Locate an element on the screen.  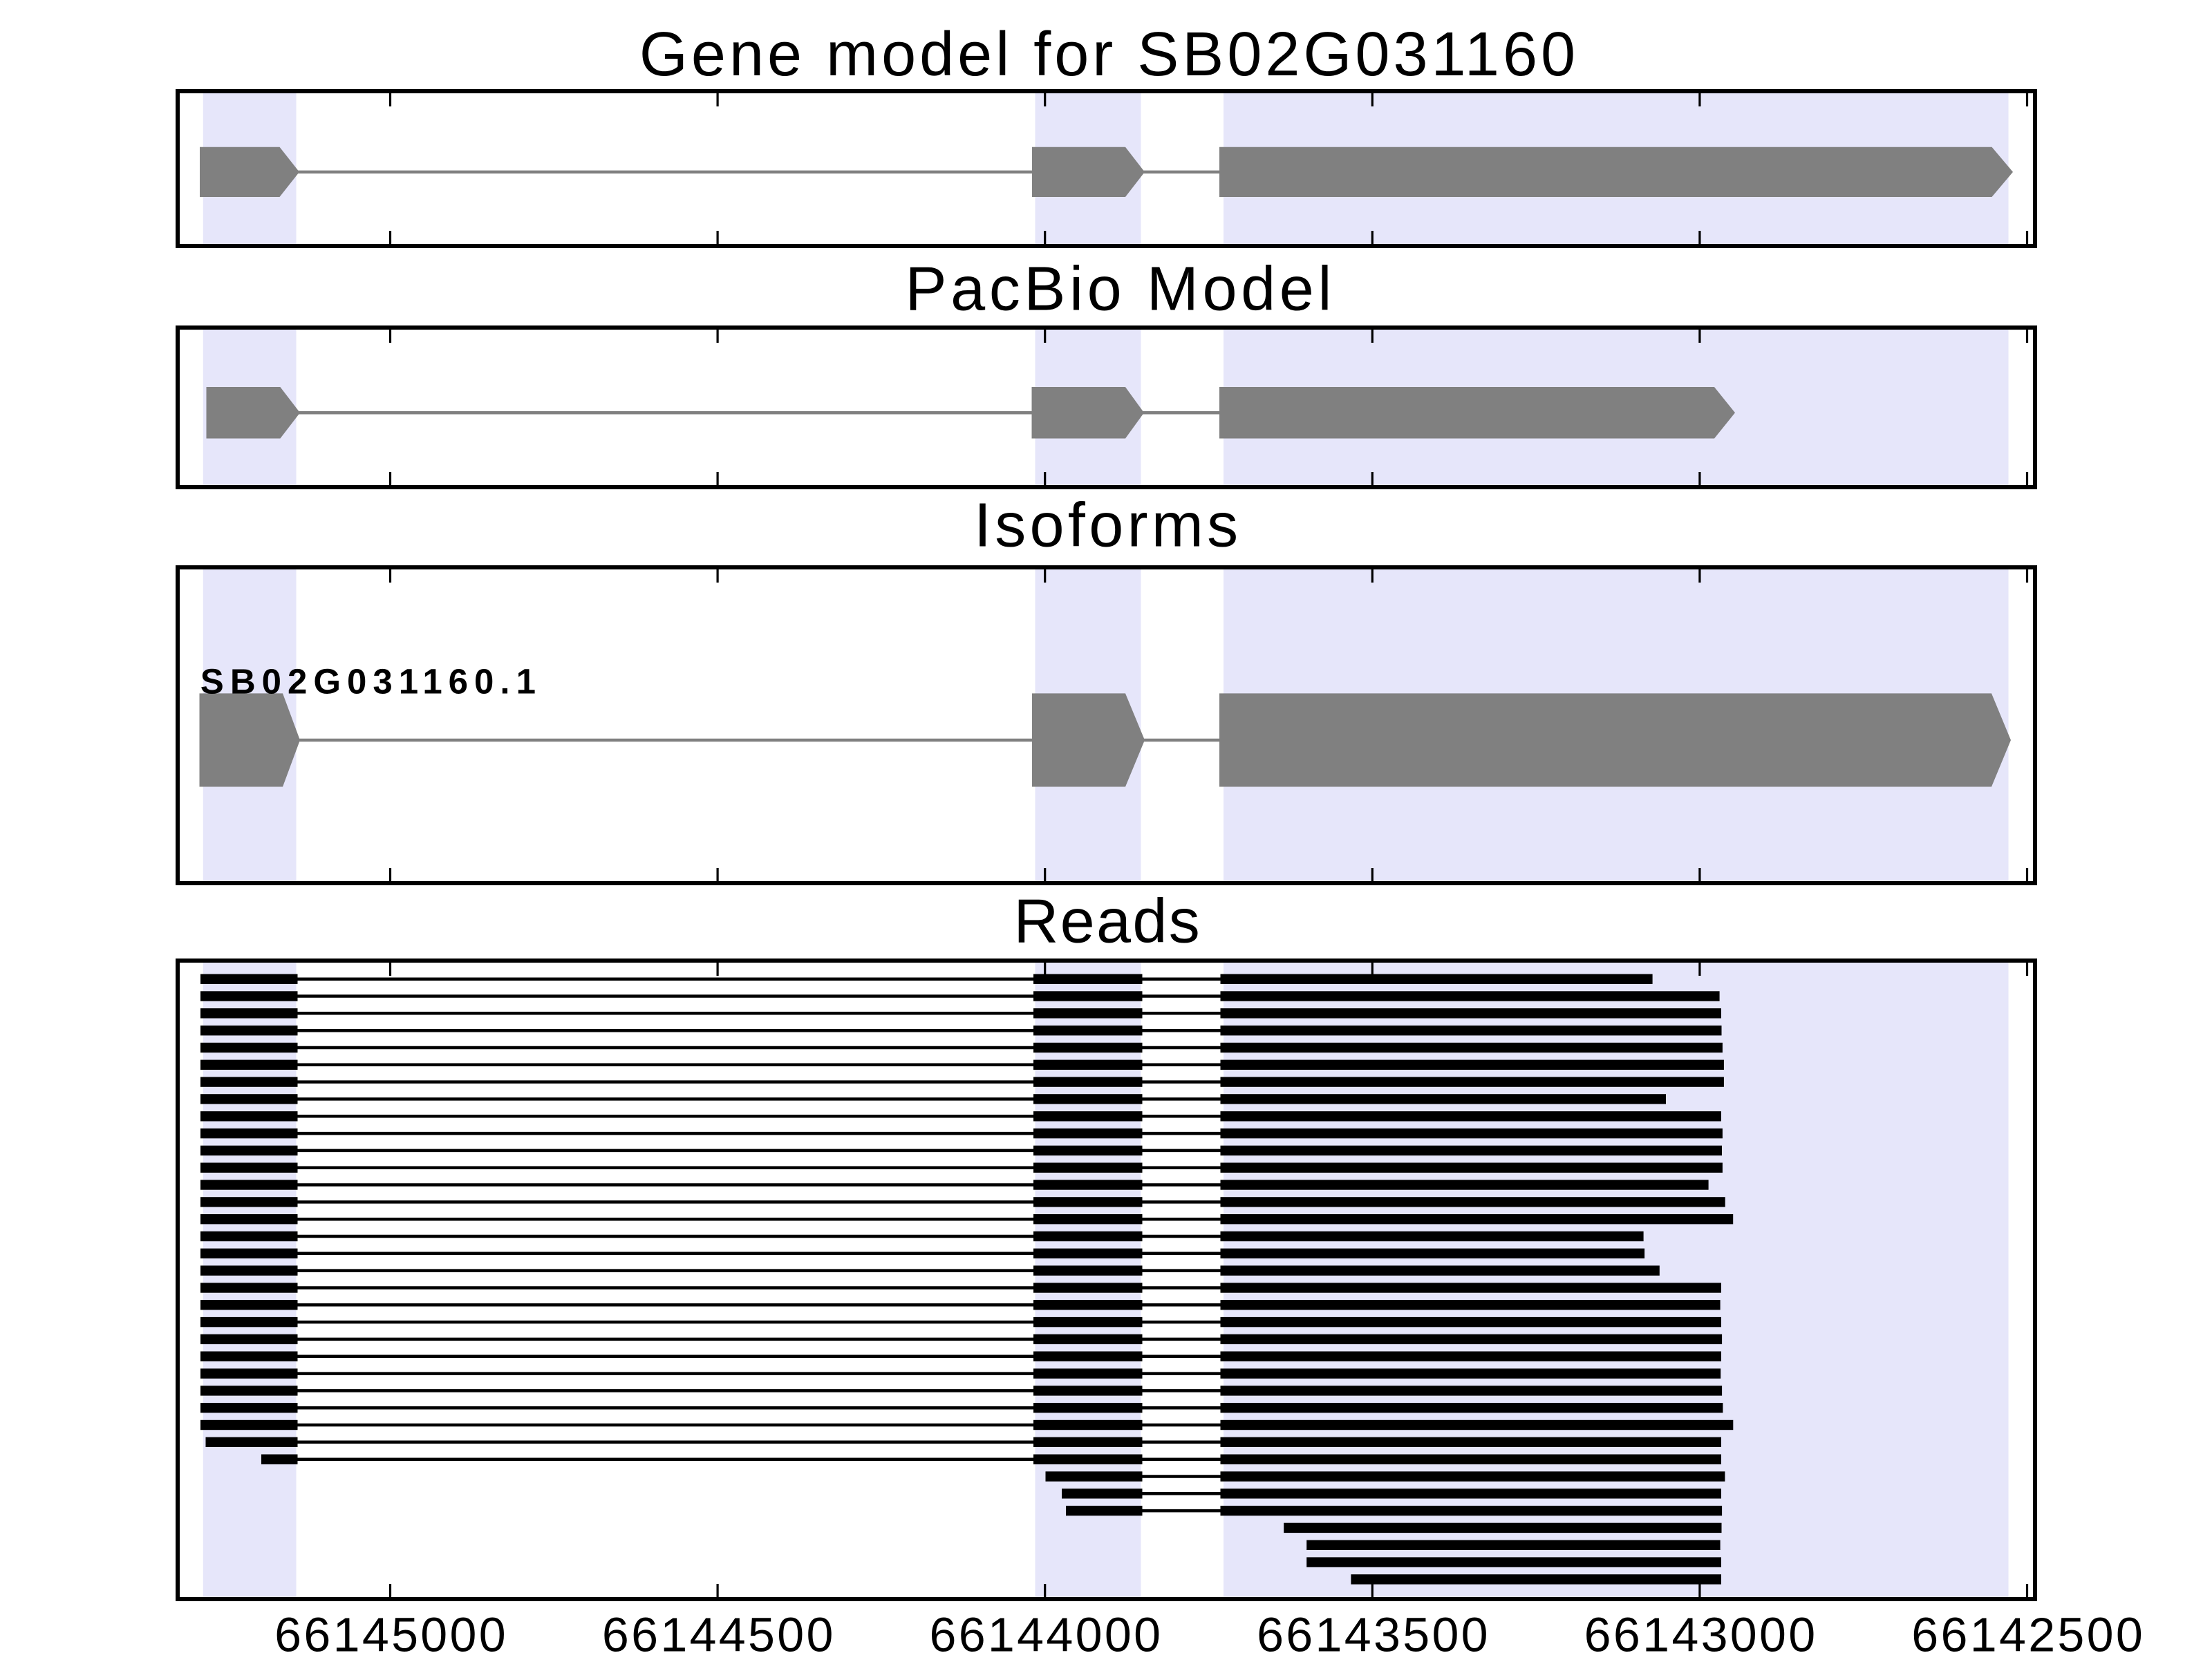
svg-text: 66144000 is located at coordinates (1046, 1634).